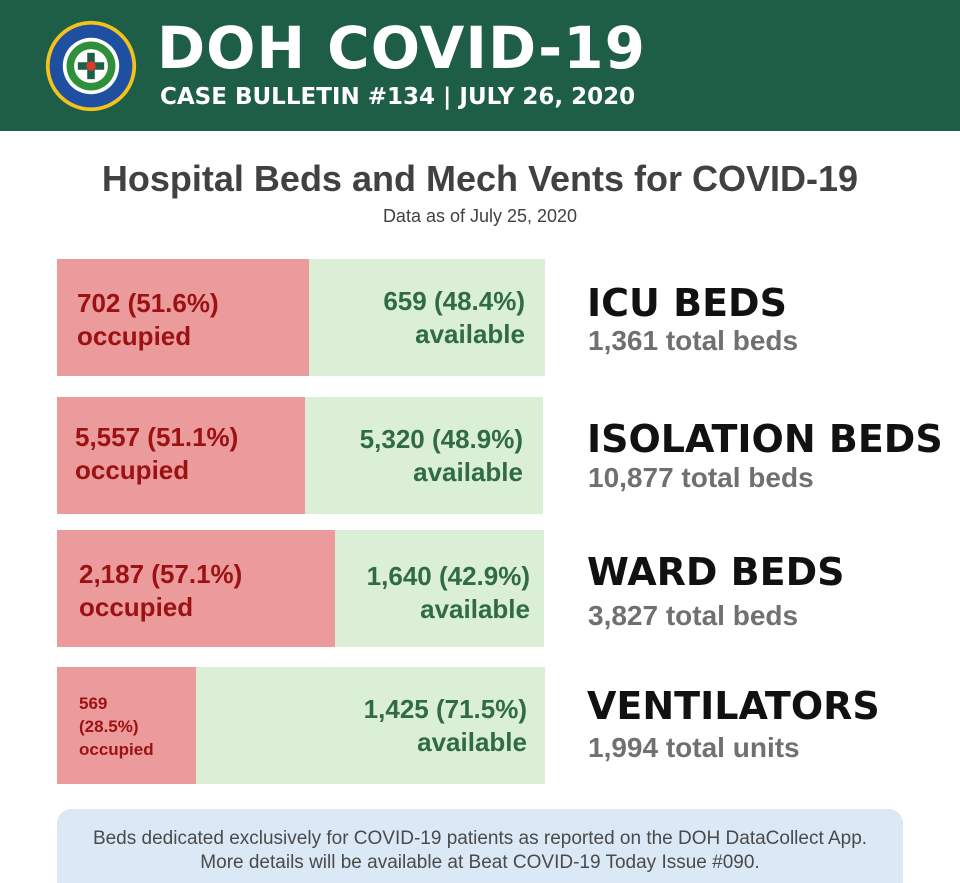 This screenshot has height=883, width=960. Describe the element at coordinates (470, 334) in the screenshot. I see `available-word-icu: available` at that location.